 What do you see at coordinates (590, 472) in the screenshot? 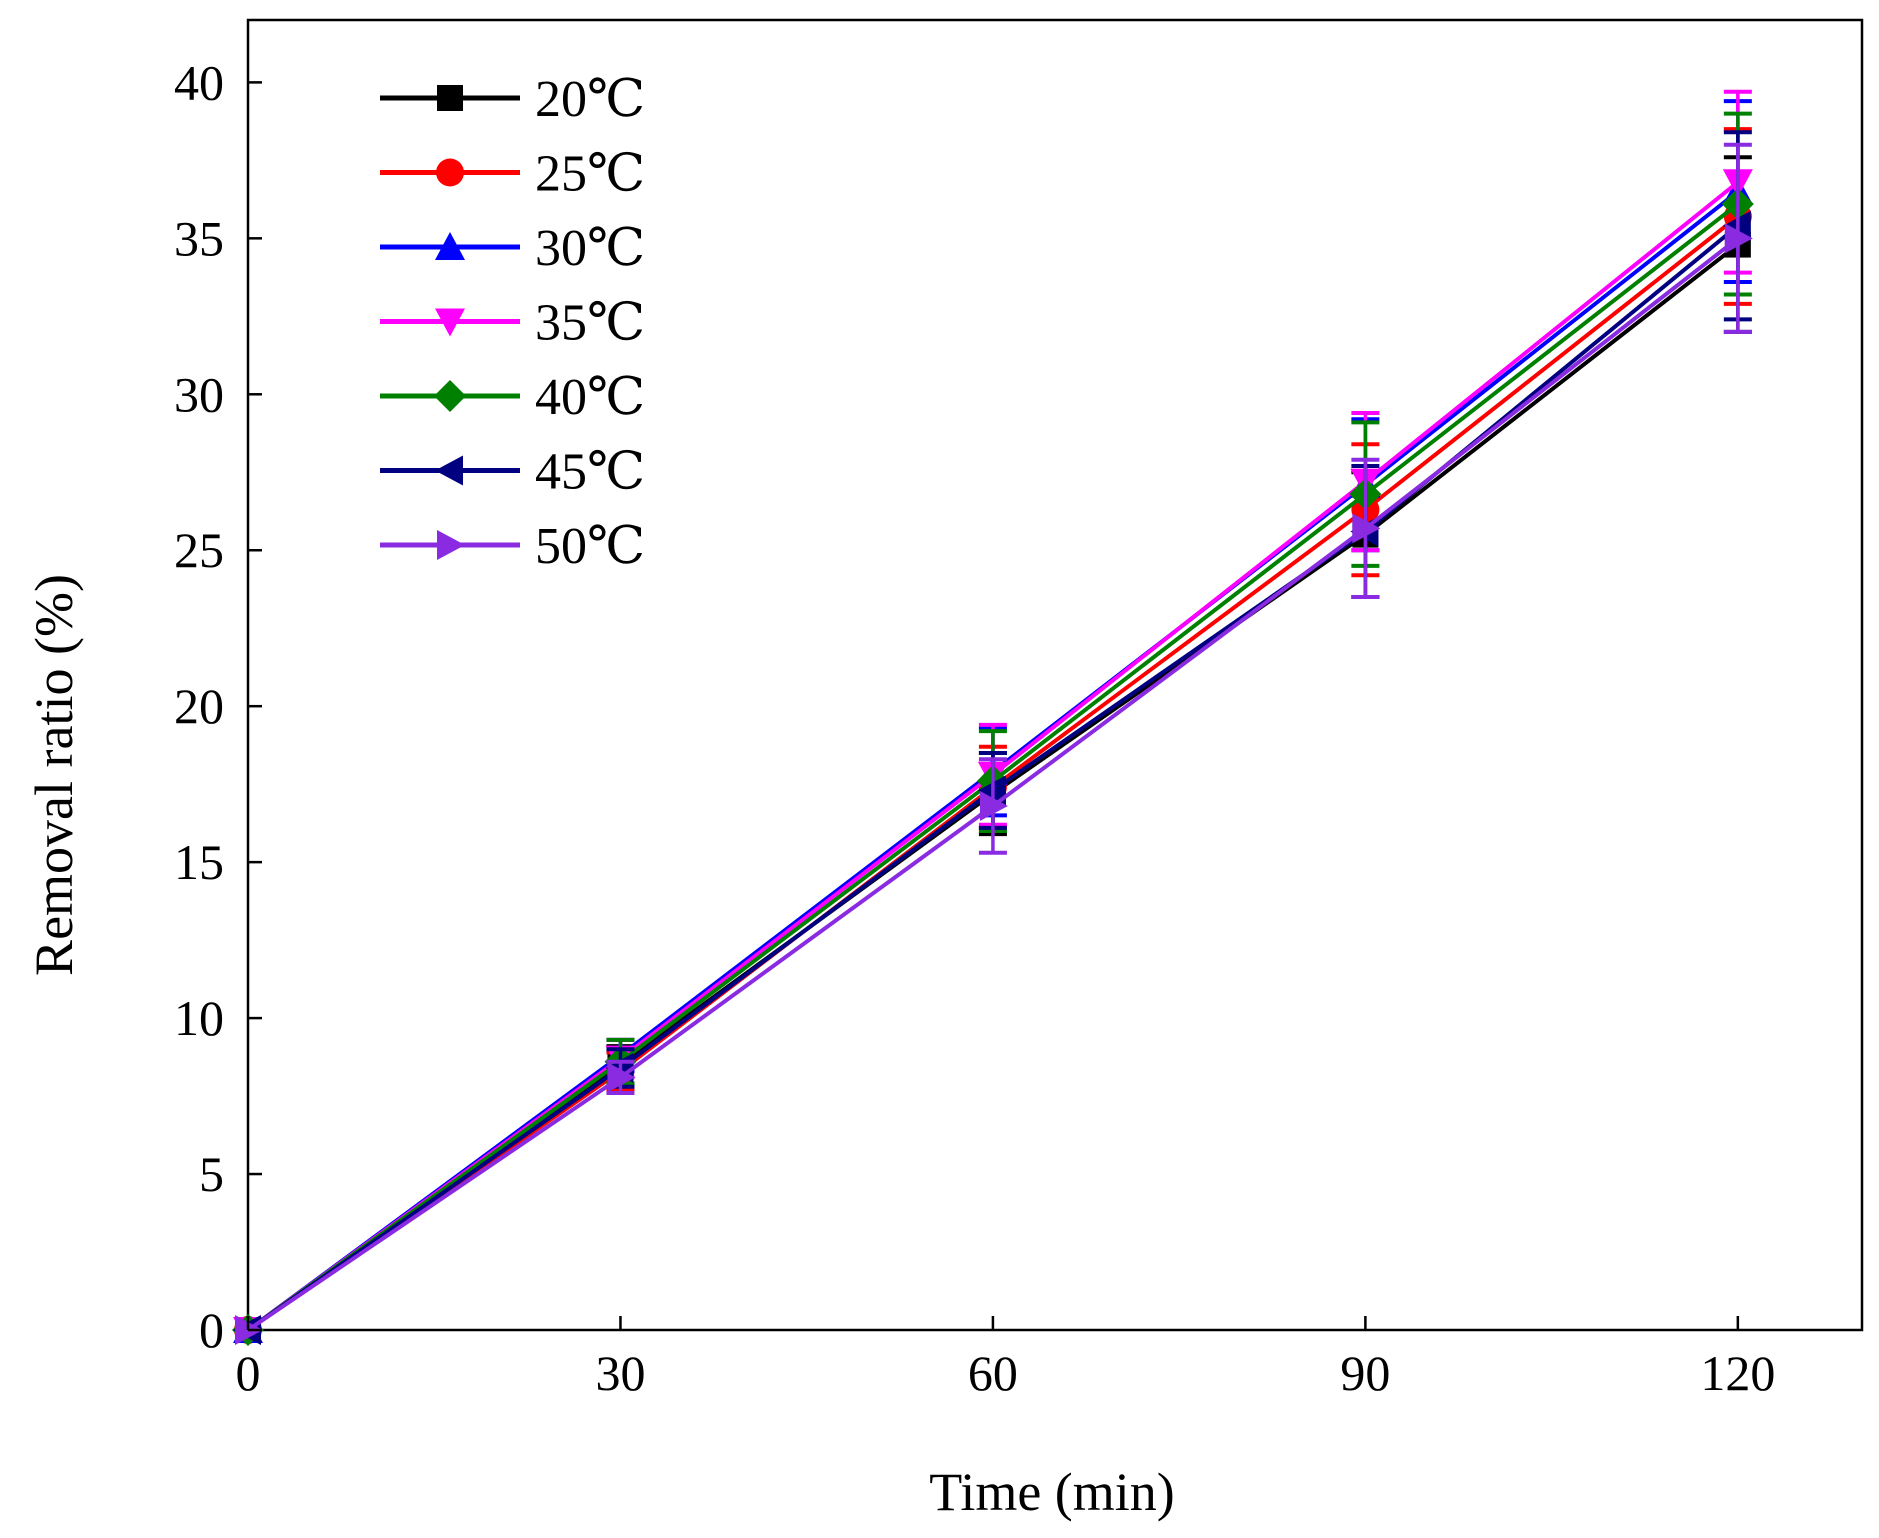
I see `legend-label: 45℃` at bounding box center [590, 472].